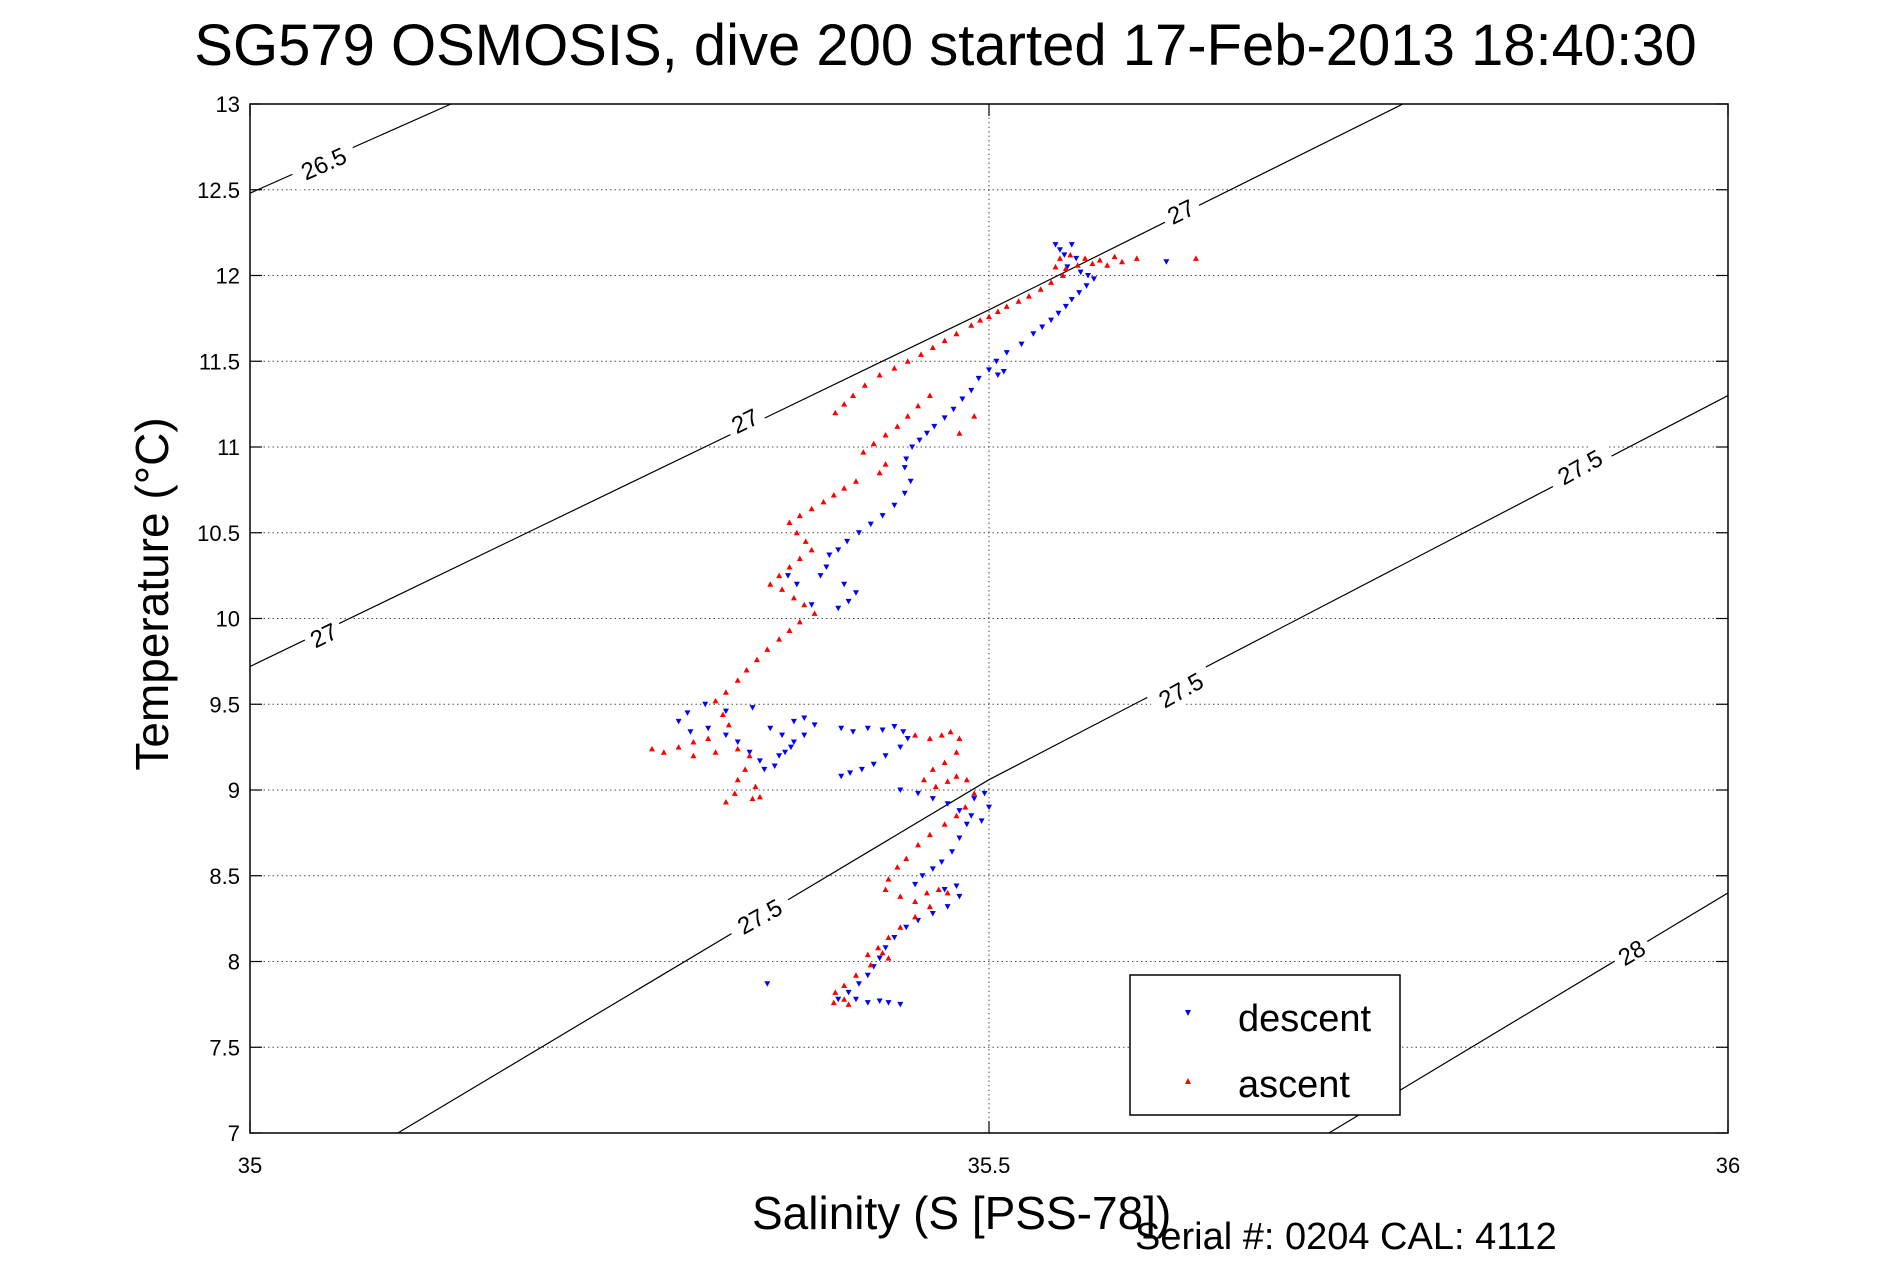  I want to click on y-tick-label: 11, so click(228, 447).